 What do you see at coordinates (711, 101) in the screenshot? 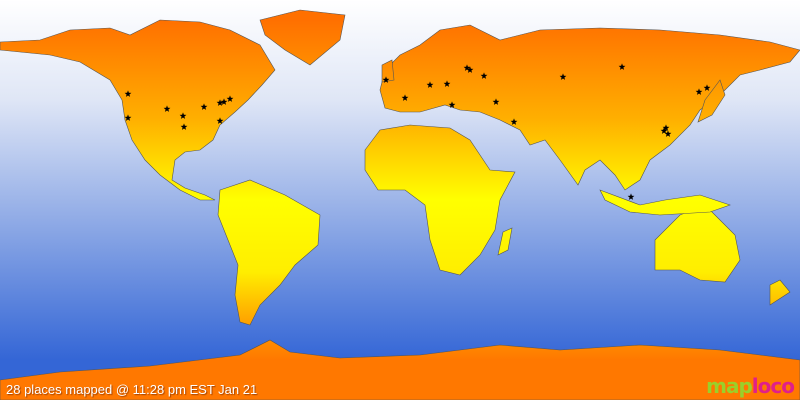
I see `japan` at bounding box center [711, 101].